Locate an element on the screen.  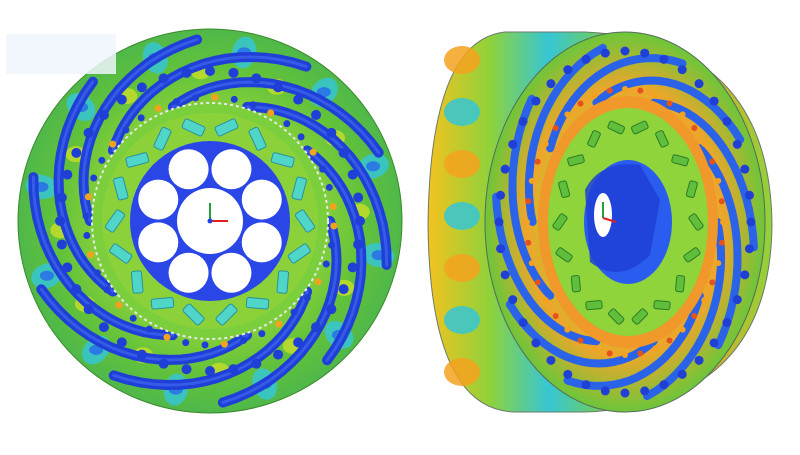
field-spot-core is located at coordinates (46, 275).